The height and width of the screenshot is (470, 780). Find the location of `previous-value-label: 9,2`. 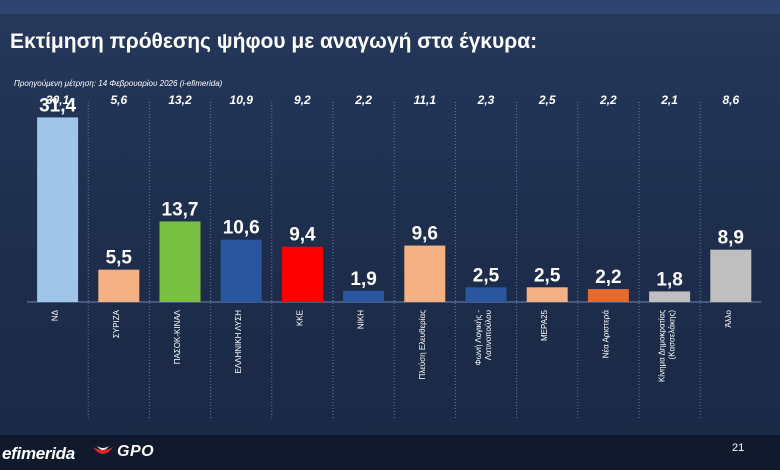

previous-value-label: 9,2 is located at coordinates (302, 100).